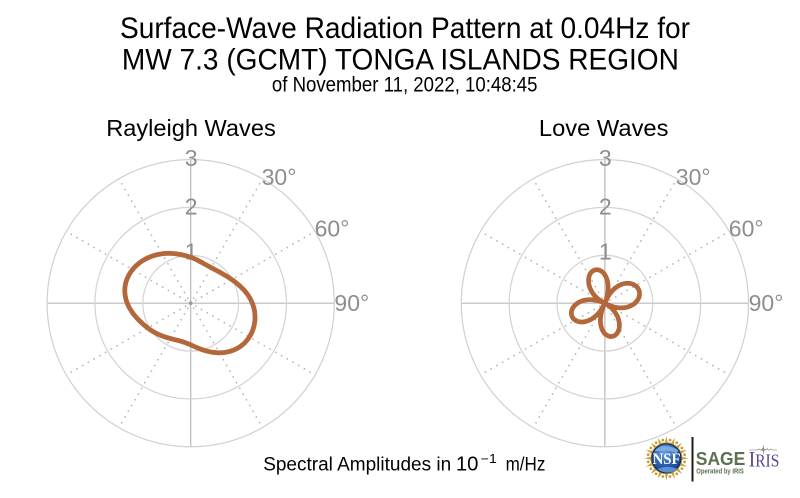  Describe the element at coordinates (720, 470) in the screenshot. I see `svg-text: Operated by IRIS` at that location.